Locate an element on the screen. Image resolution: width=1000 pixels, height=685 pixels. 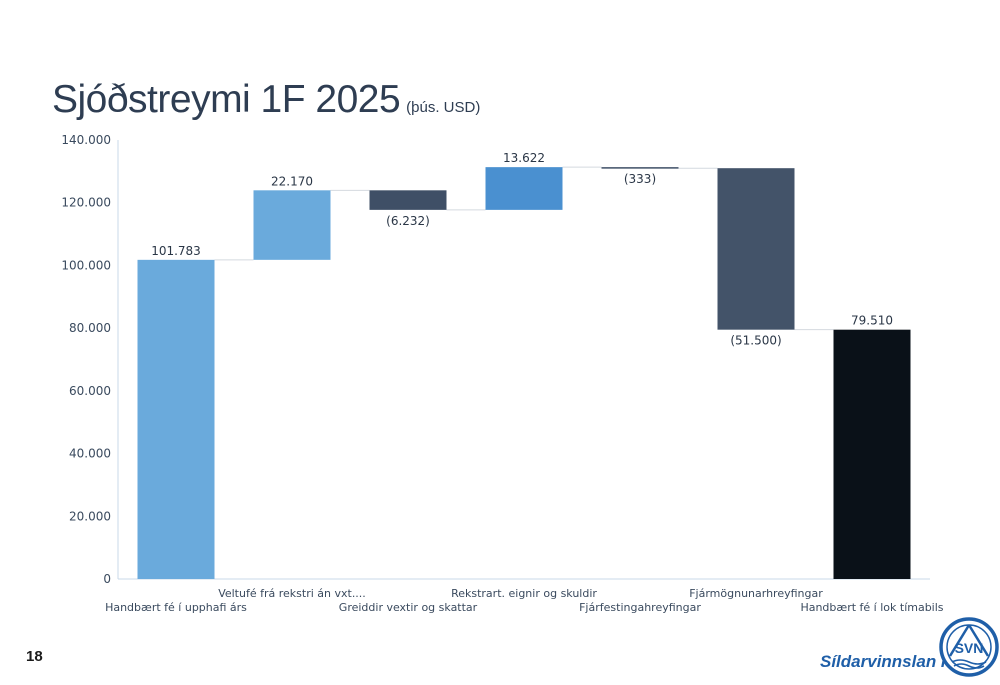
y-tick-label: 60.000 is located at coordinates (90, 391).